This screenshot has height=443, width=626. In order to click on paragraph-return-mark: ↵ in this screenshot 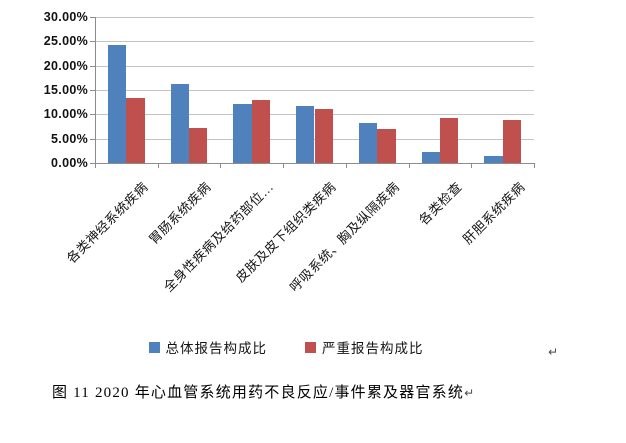, I will do `click(553, 352)`.